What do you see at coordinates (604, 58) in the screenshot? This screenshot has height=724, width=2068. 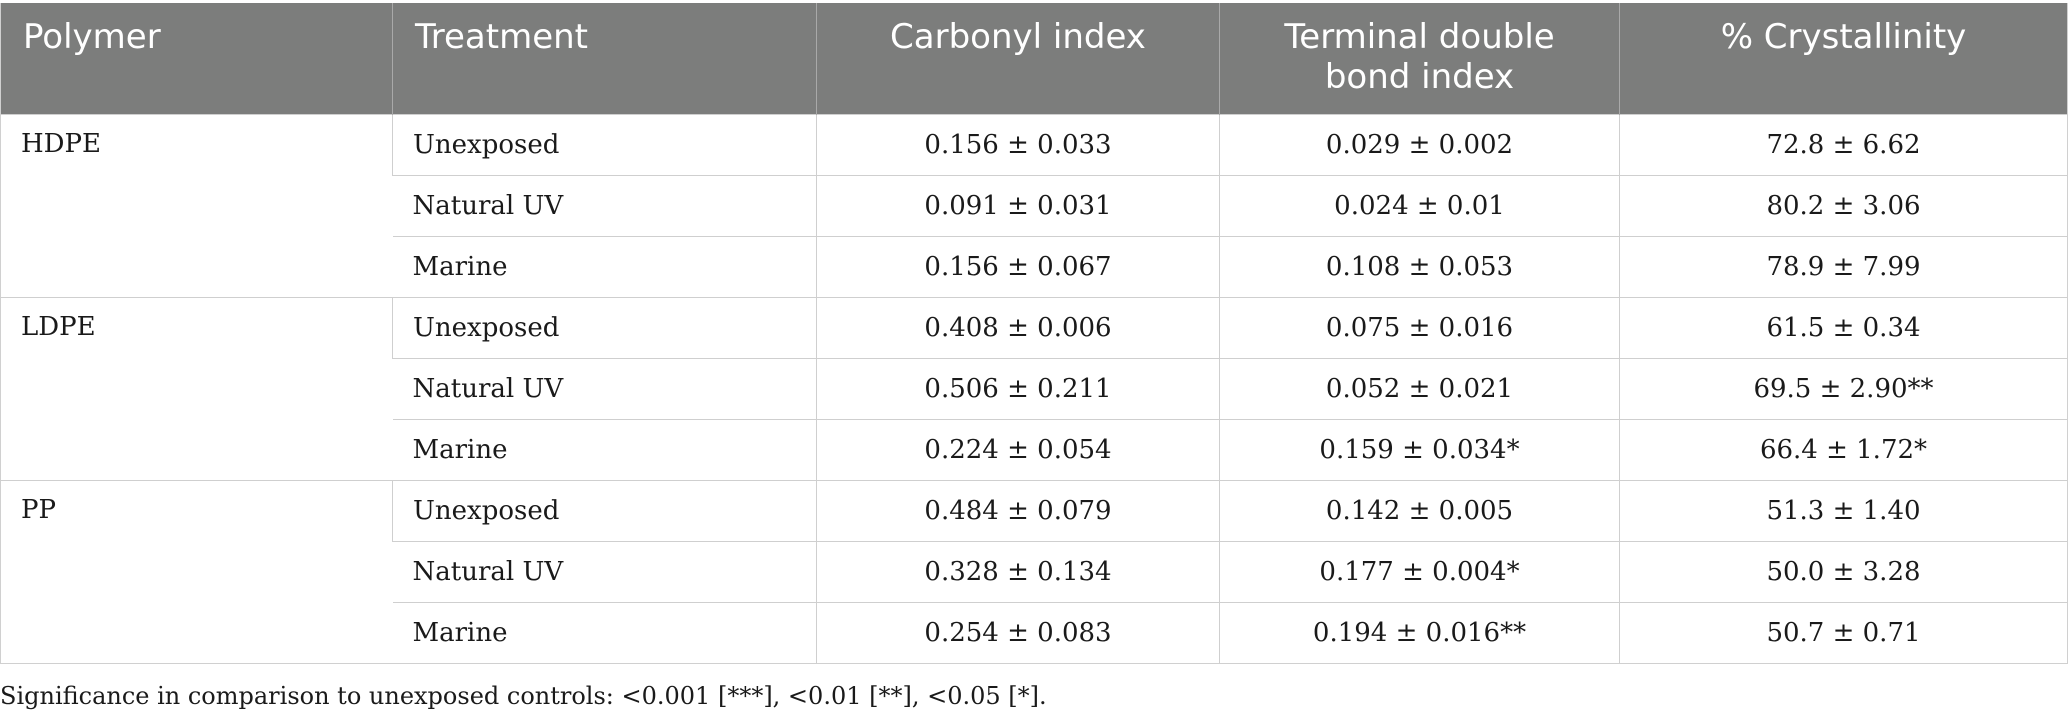 I see `header-treatment: Treatment` at bounding box center [604, 58].